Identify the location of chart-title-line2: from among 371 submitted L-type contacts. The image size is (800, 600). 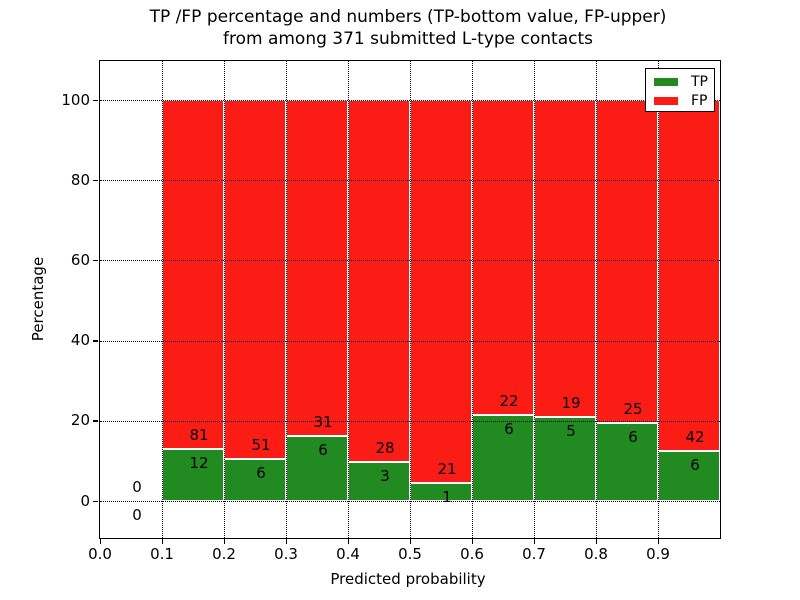
(408, 39).